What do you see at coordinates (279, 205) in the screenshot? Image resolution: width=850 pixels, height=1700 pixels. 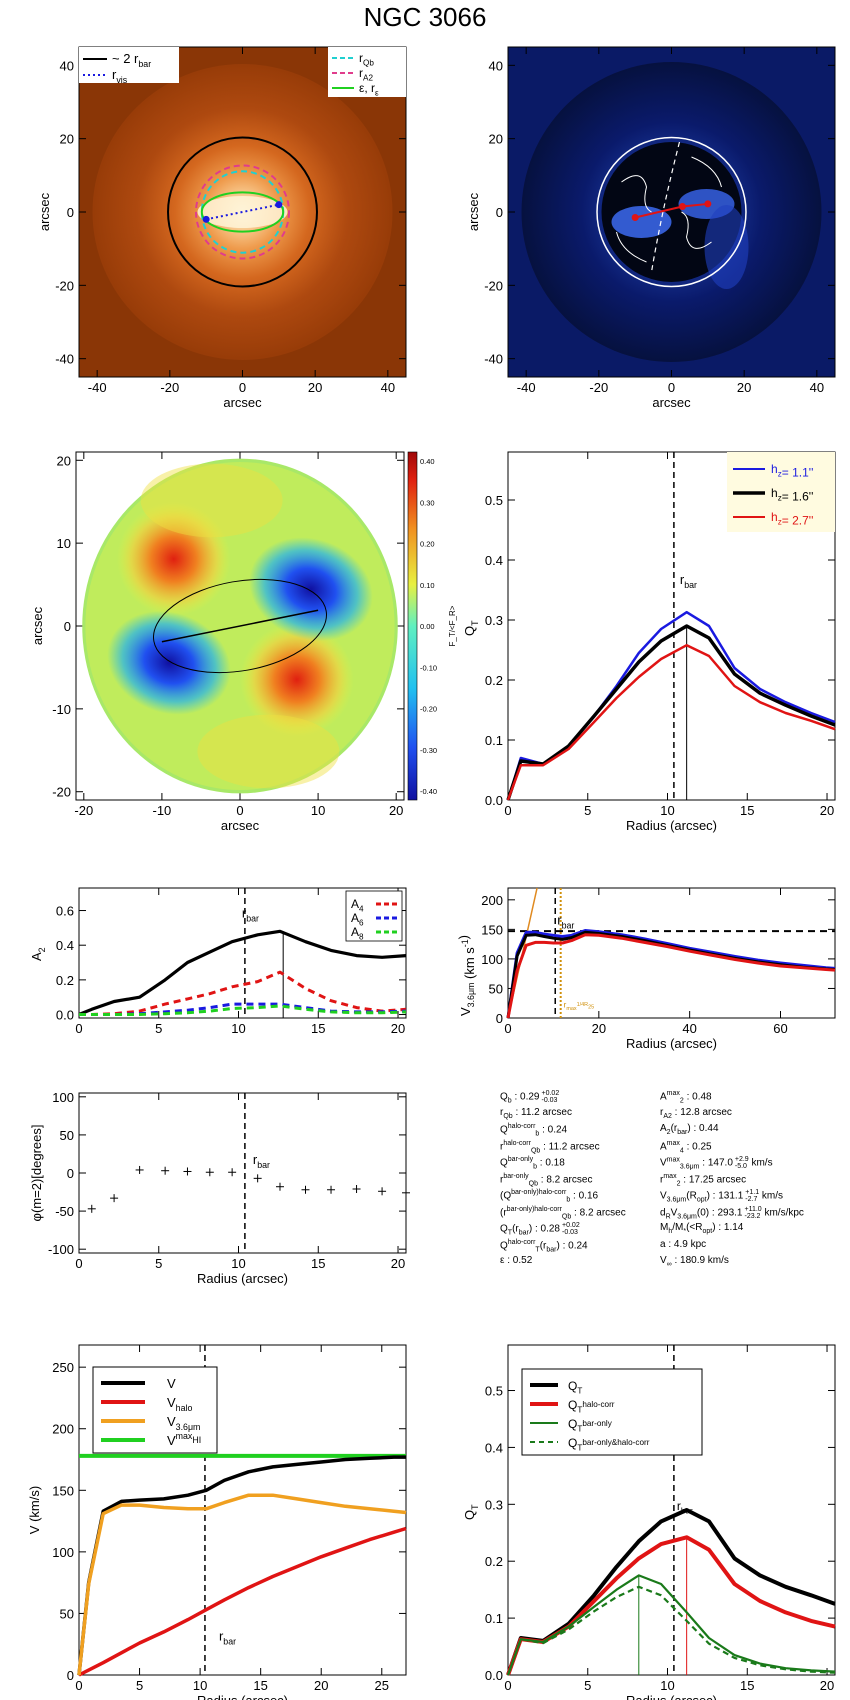 I see `rvis-point` at bounding box center [279, 205].